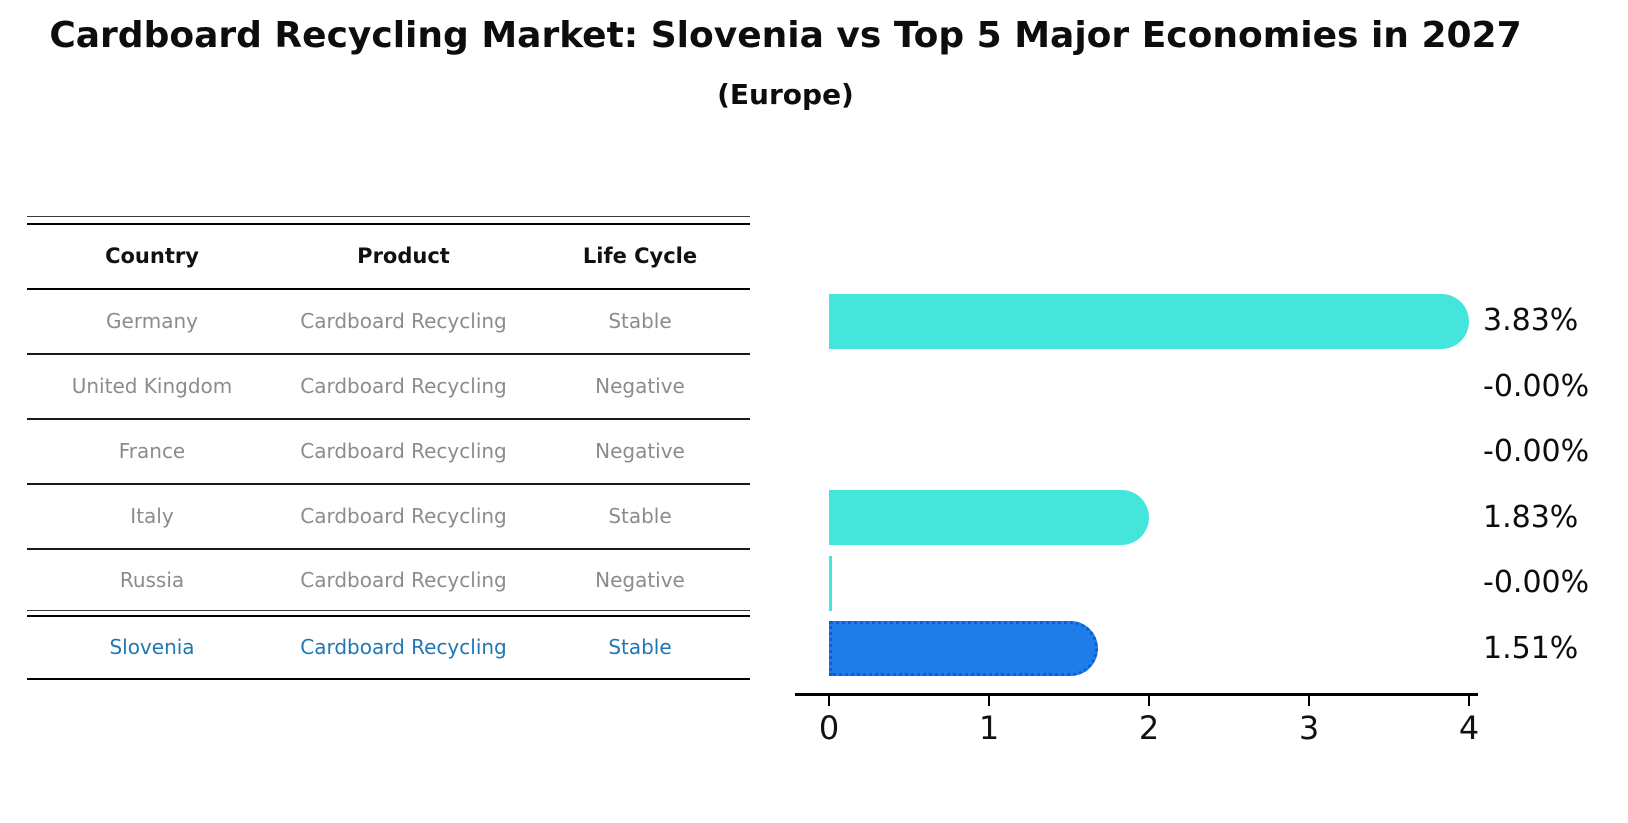 The height and width of the screenshot is (823, 1628). Describe the element at coordinates (1149, 728) in the screenshot. I see `x-tick-label-2: 2` at that location.